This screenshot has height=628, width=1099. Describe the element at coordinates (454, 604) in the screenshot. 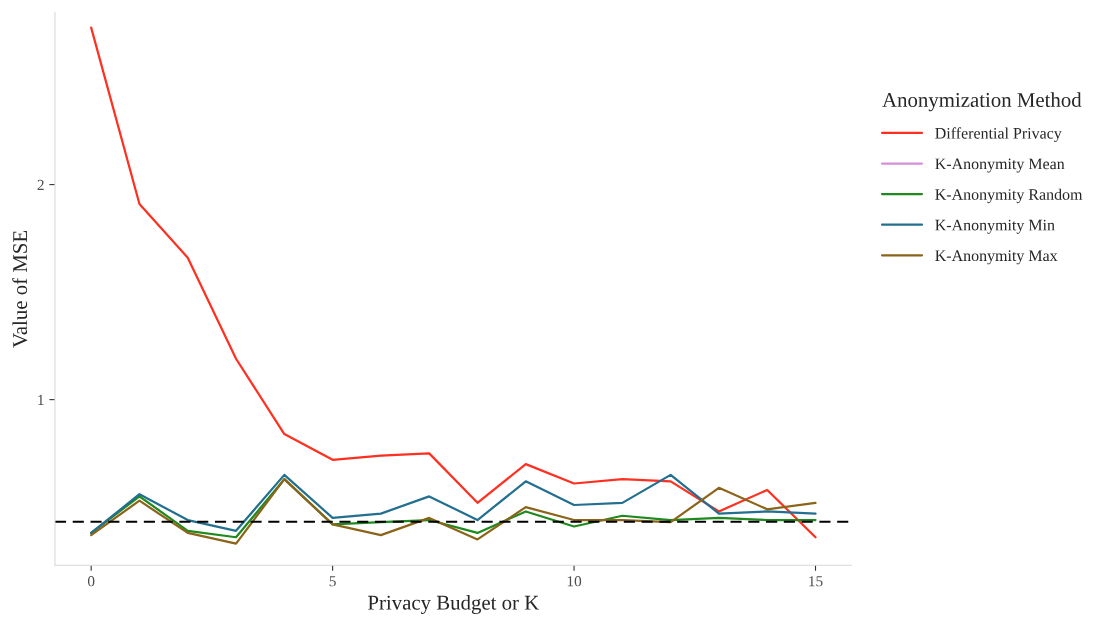

I see `x-axis-title: Privacy Budget or K` at that location.